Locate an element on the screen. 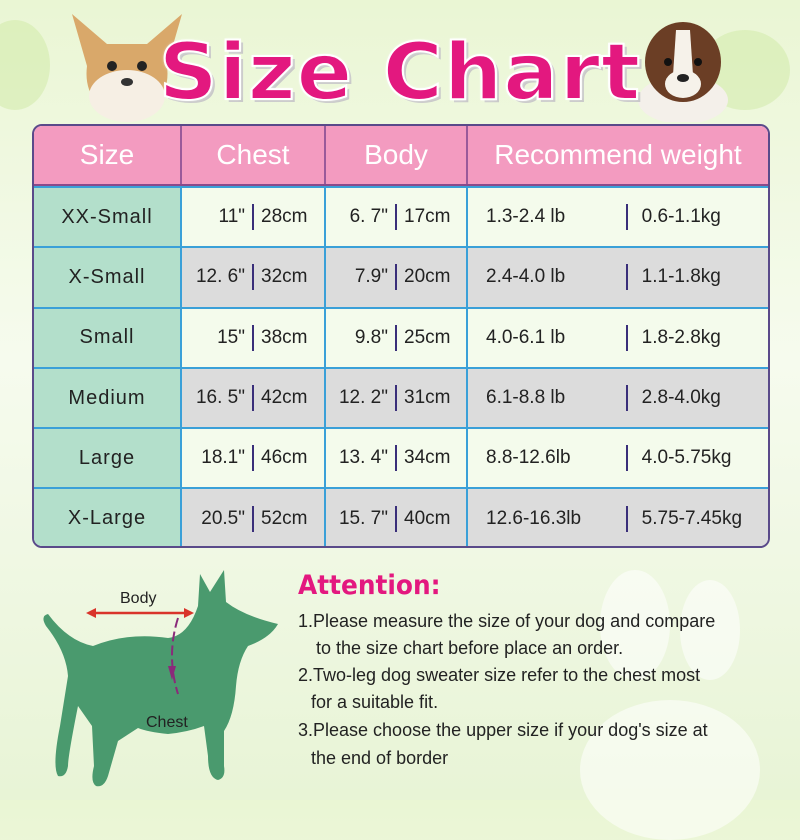  size-cell: X-Small is located at coordinates (107, 277).